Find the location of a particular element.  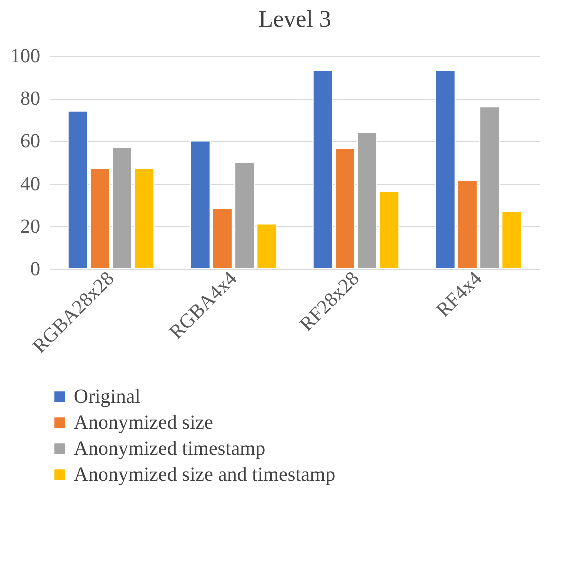

y-tick-label: 100 is located at coordinates (25, 57).